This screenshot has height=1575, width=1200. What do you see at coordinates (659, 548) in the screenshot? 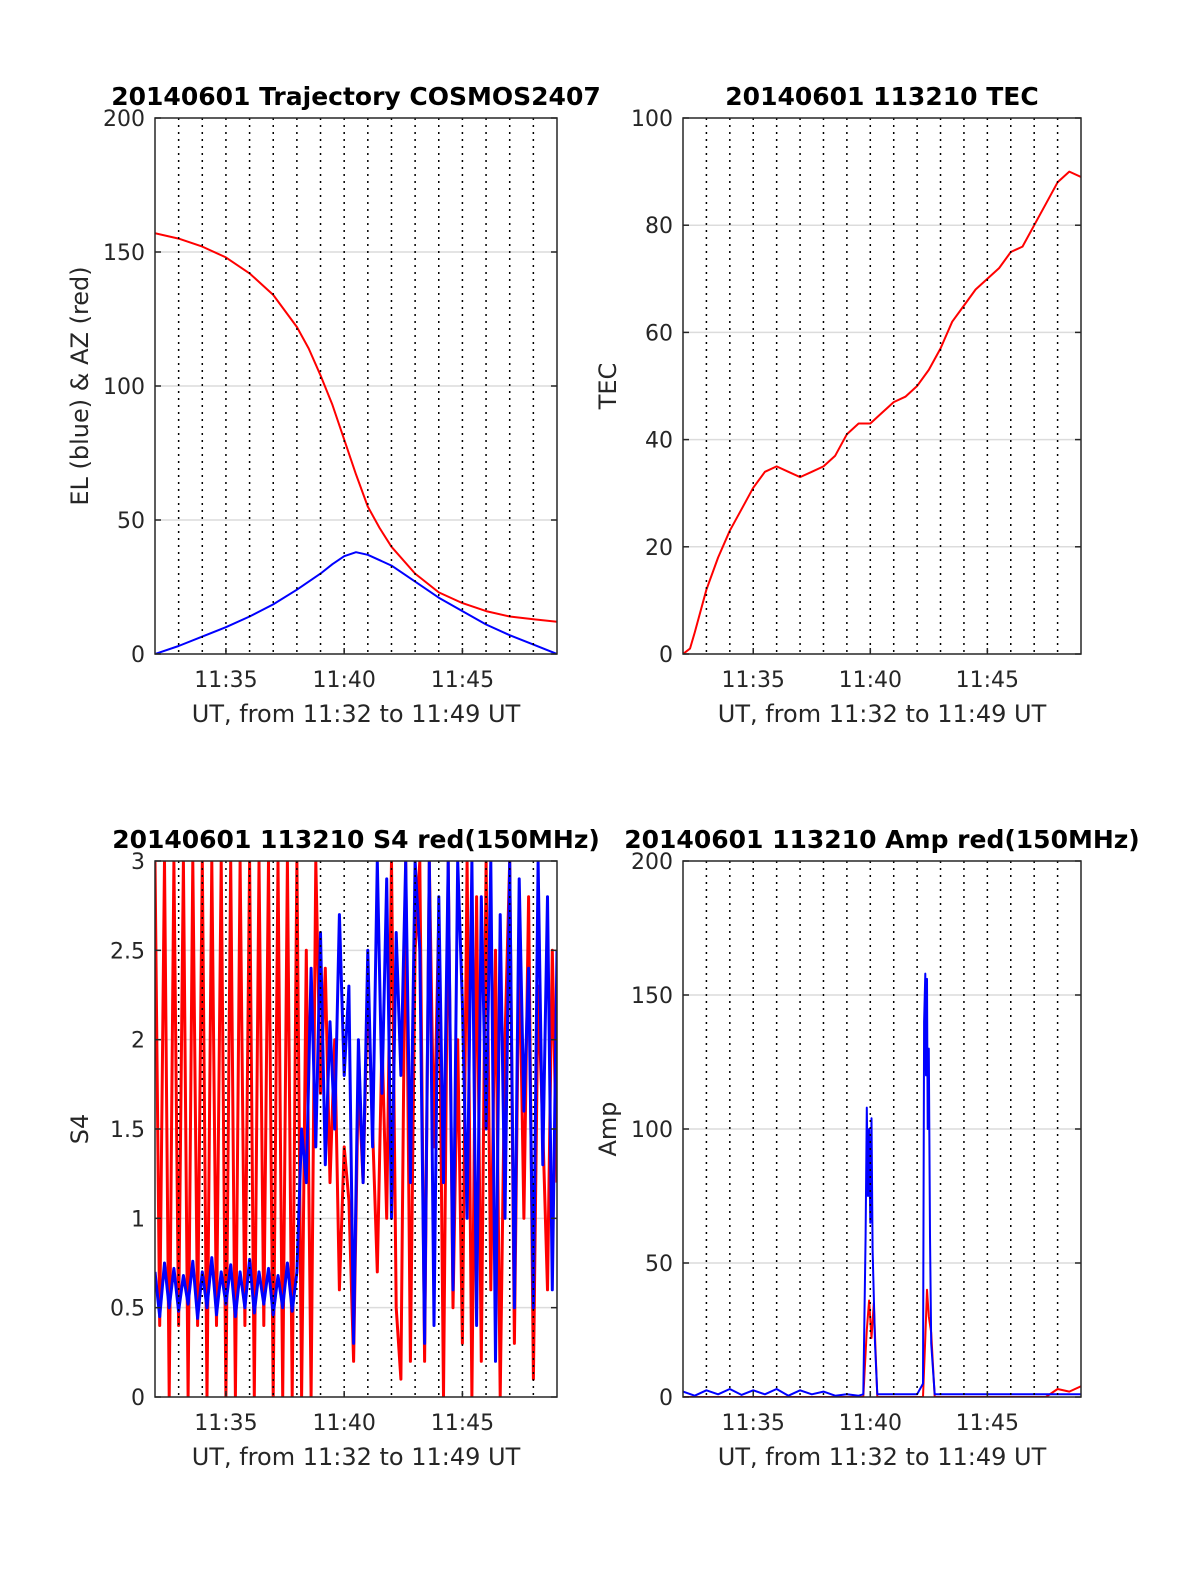
I see `y-tick-label: 20` at bounding box center [659, 548].